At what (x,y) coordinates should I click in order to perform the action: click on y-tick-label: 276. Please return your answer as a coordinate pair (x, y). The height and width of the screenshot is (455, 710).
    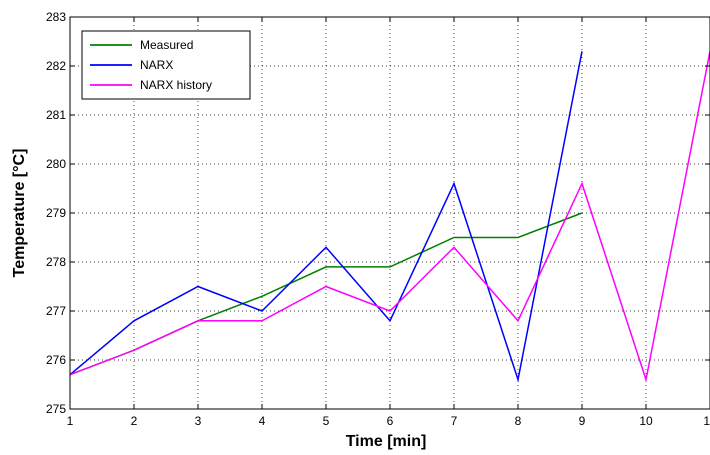
    Looking at the image, I should click on (56, 360).